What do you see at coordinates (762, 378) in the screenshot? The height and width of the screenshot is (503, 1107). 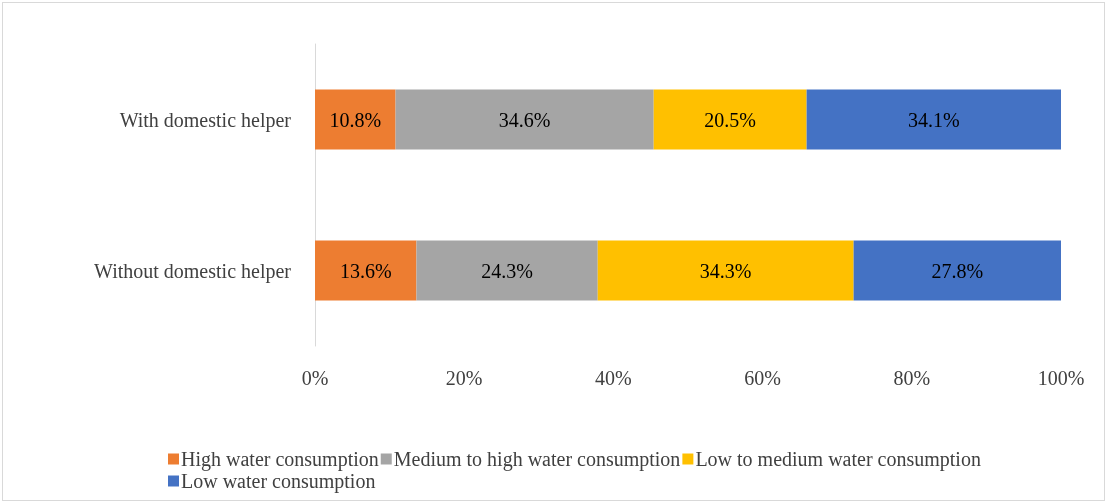 I see `x-tick-label: 60%` at bounding box center [762, 378].